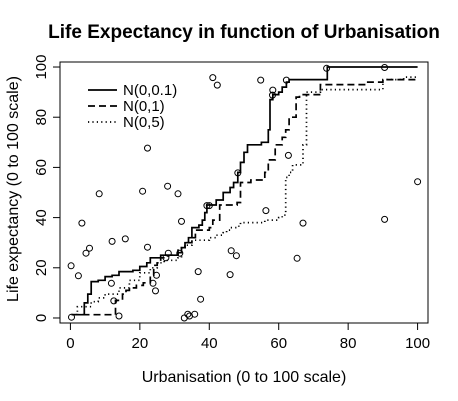 This screenshot has width=458, height=401. I want to click on x-axis-label: Urbanisation (0 to 100 scale), so click(244, 377).